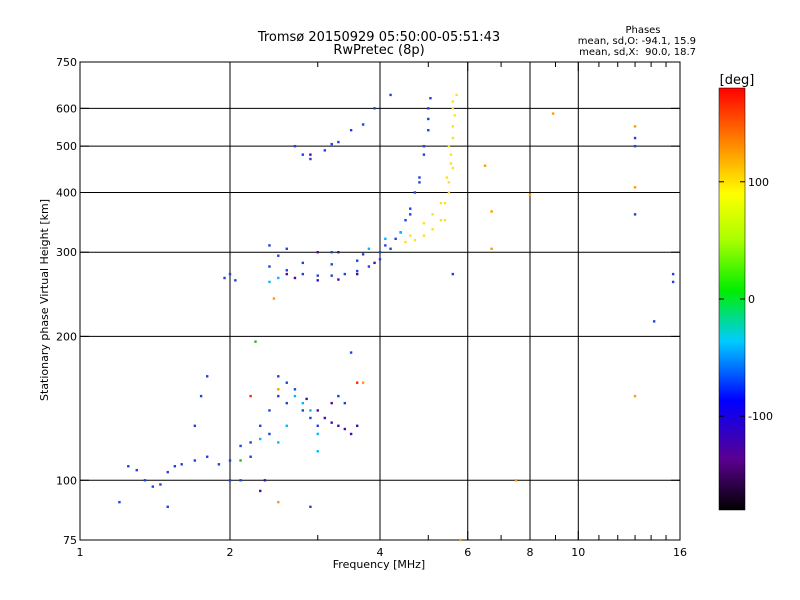 The image size is (800, 600). Describe the element at coordinates (379, 564) in the screenshot. I see `x-axis-label: Frequency [MHz]` at that location.